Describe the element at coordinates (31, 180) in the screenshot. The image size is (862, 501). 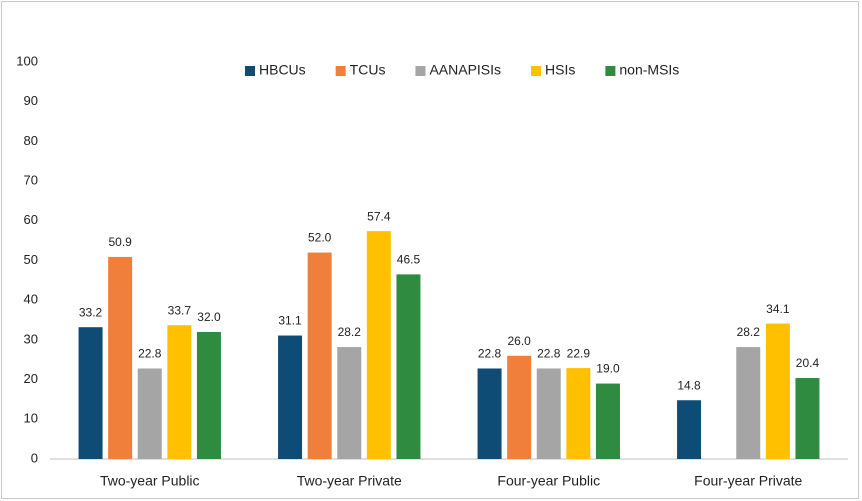
I see `y-tick-label: 70` at that location.